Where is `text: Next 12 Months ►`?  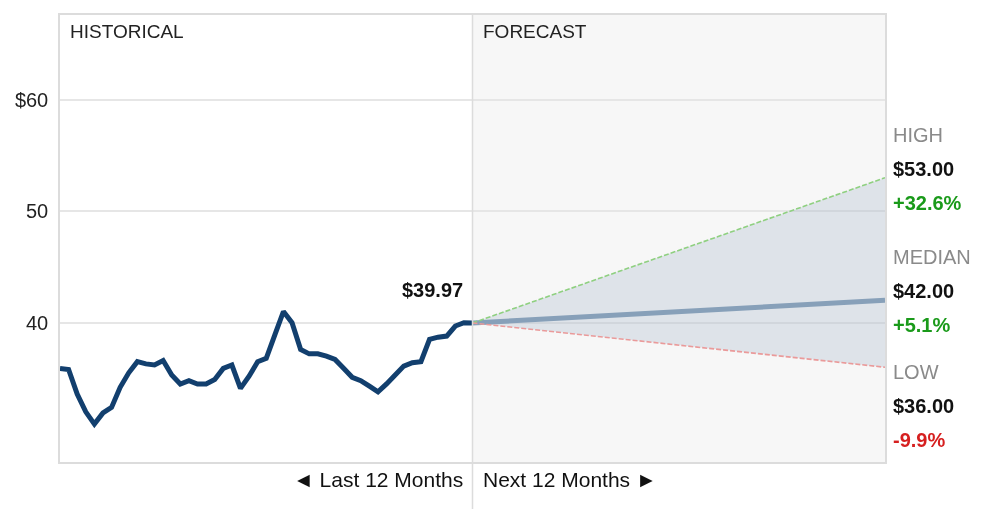
text: Next 12 Months ► is located at coordinates (570, 479).